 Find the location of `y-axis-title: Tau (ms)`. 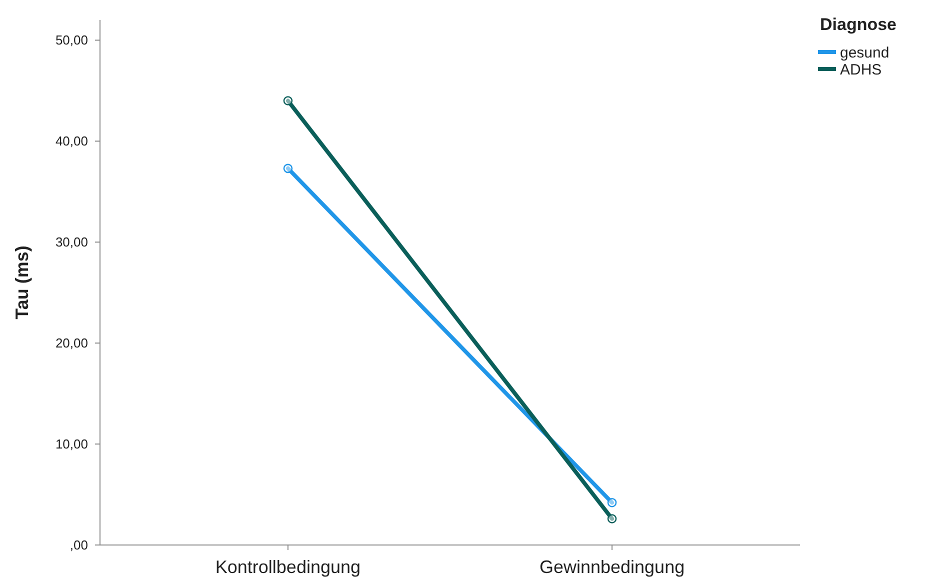

y-axis-title: Tau (ms) is located at coordinates (22, 283).